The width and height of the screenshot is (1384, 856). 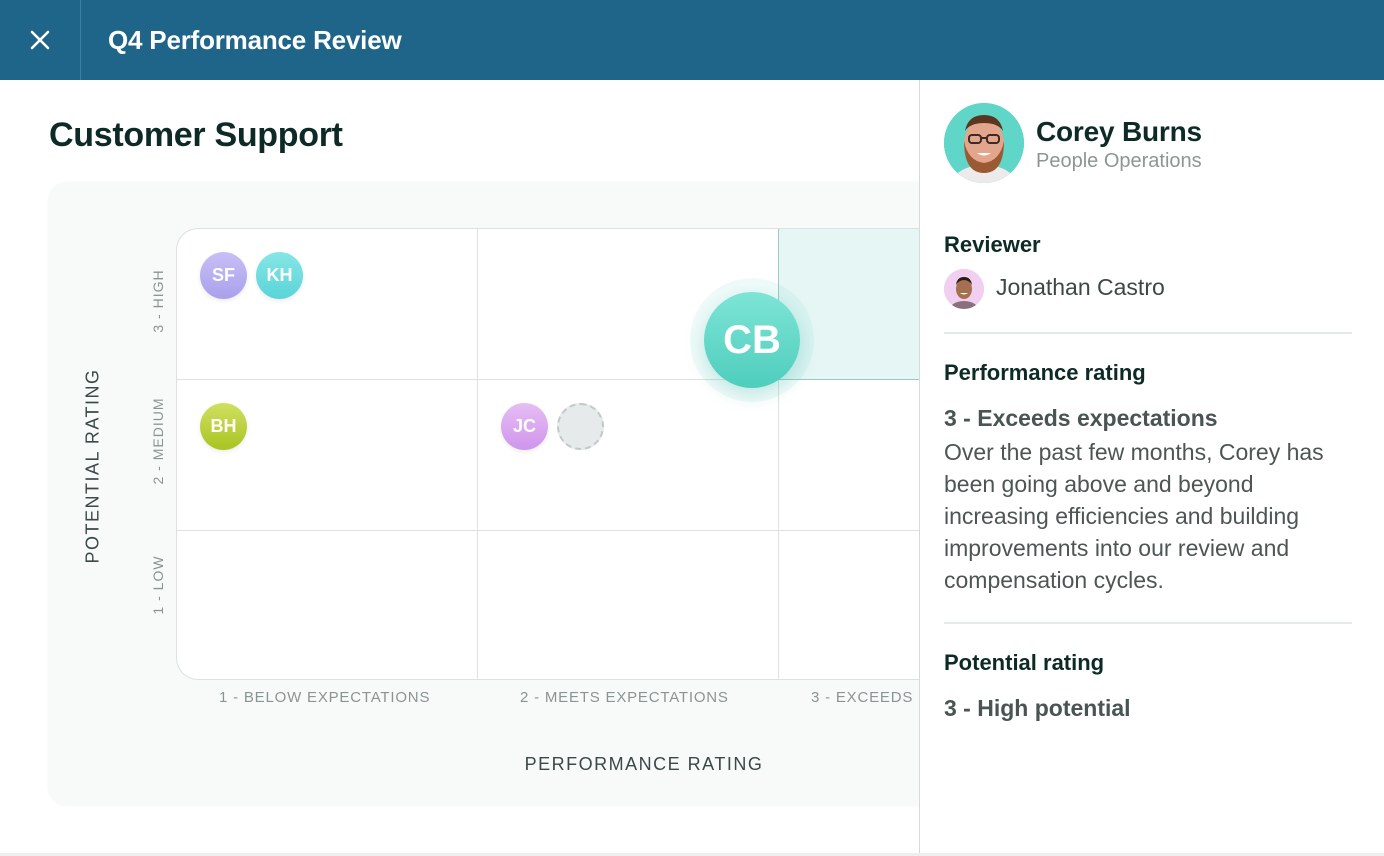 I want to click on employee-bubble-bh: BH, so click(x=223, y=426).